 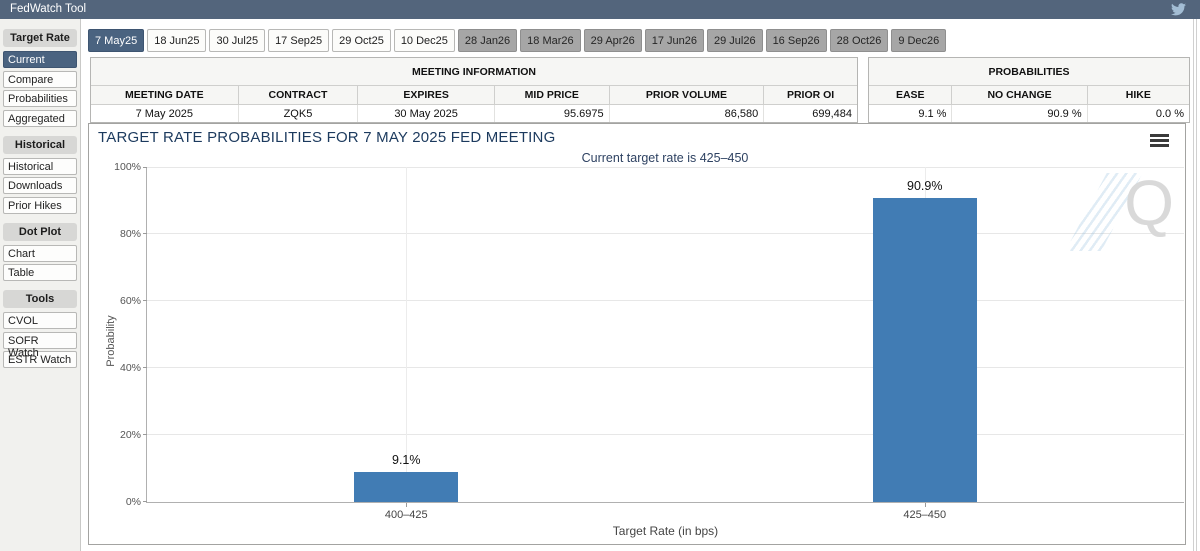 I want to click on sidebar-header-historical: Historical, so click(x=40, y=144).